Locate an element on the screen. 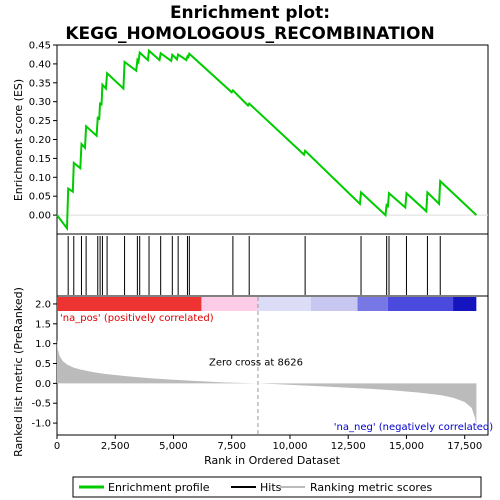 This screenshot has height=500, width=500. es-y-tick-label: 0.05 is located at coordinates (40, 197).